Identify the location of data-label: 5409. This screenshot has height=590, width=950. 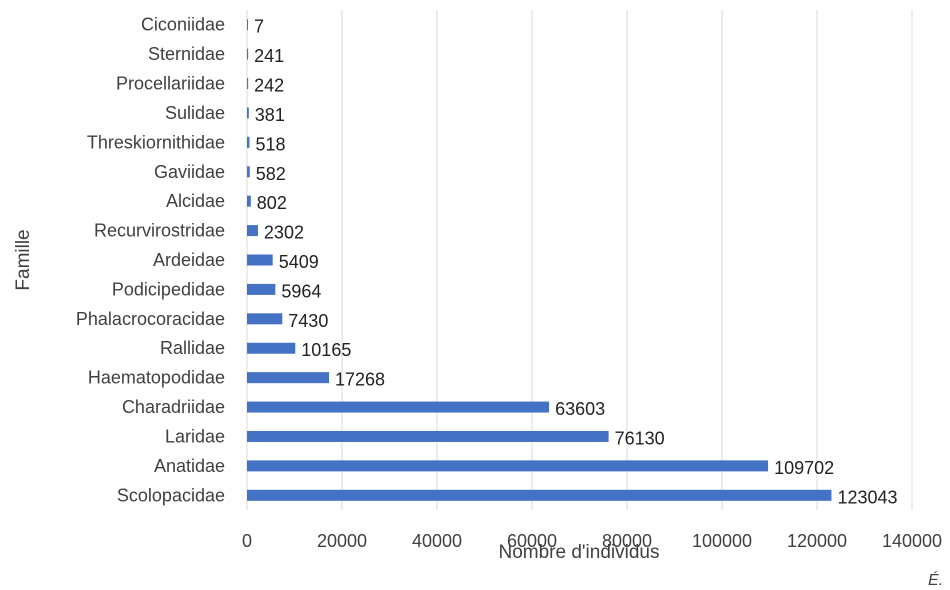
(299, 262).